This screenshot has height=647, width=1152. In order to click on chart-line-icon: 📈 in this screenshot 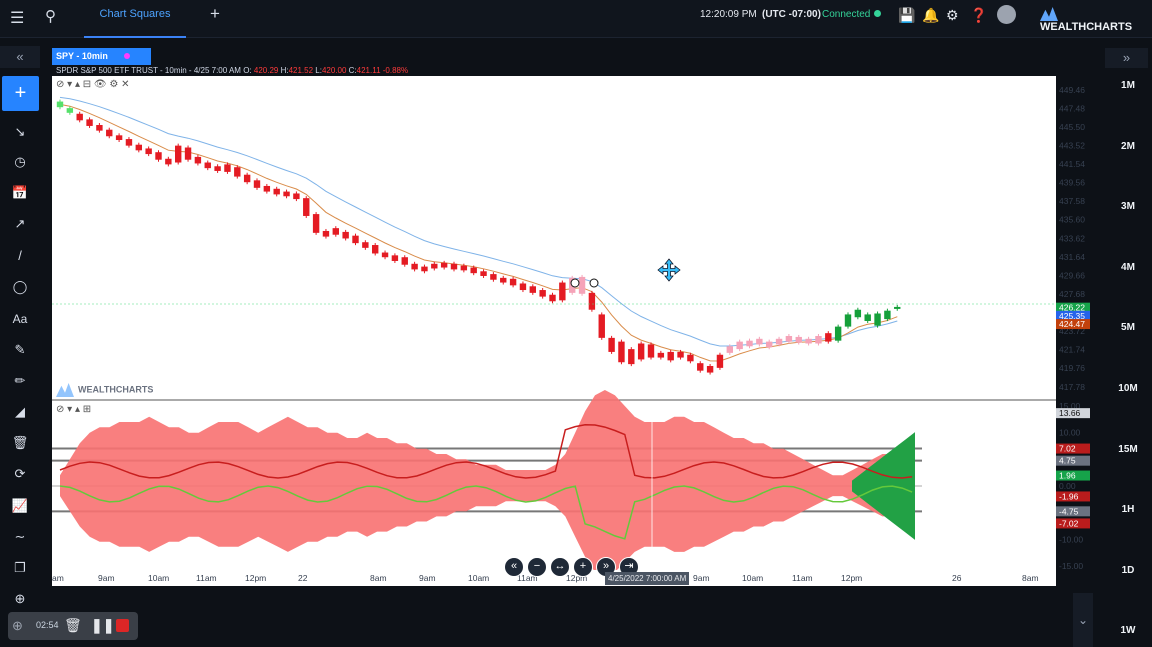, I will do `click(20, 505)`.